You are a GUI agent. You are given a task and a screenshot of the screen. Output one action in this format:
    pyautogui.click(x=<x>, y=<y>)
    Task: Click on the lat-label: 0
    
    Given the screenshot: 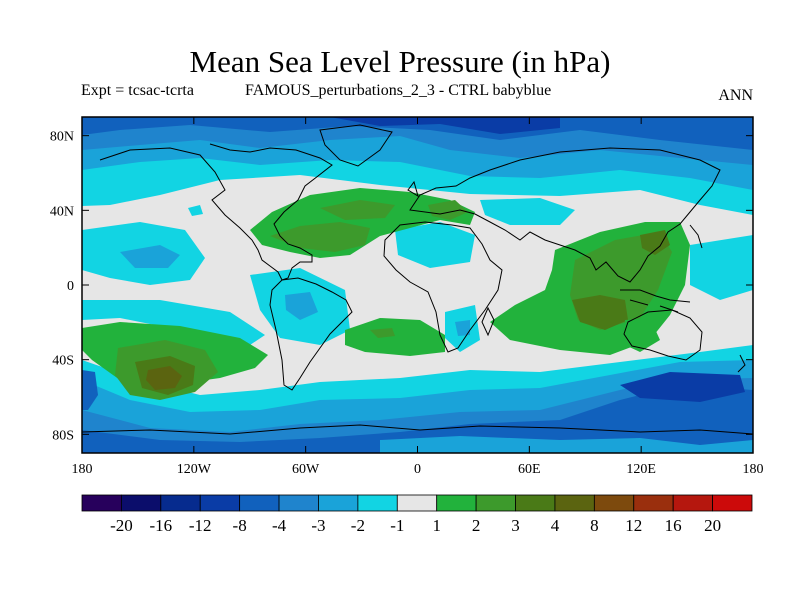 What is the action you would take?
    pyautogui.click(x=70, y=286)
    